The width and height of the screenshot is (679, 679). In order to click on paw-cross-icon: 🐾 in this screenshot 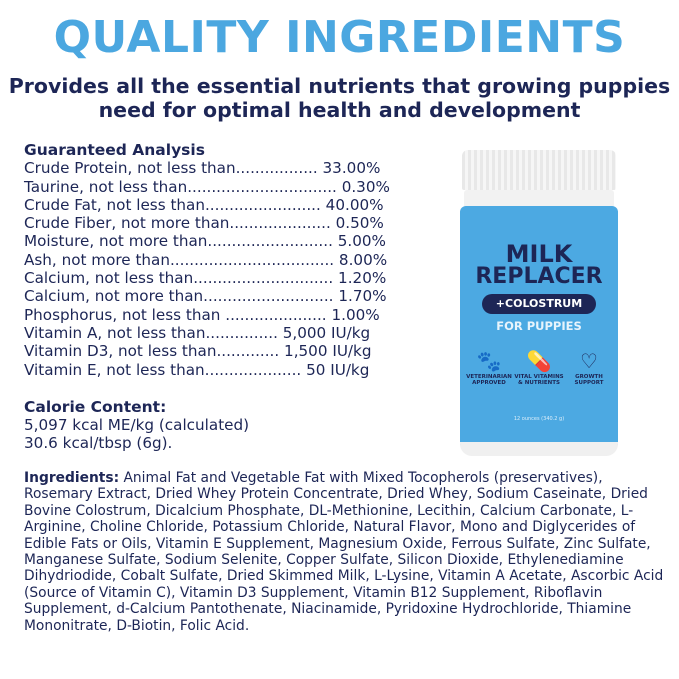, I will do `click(489, 361)`.